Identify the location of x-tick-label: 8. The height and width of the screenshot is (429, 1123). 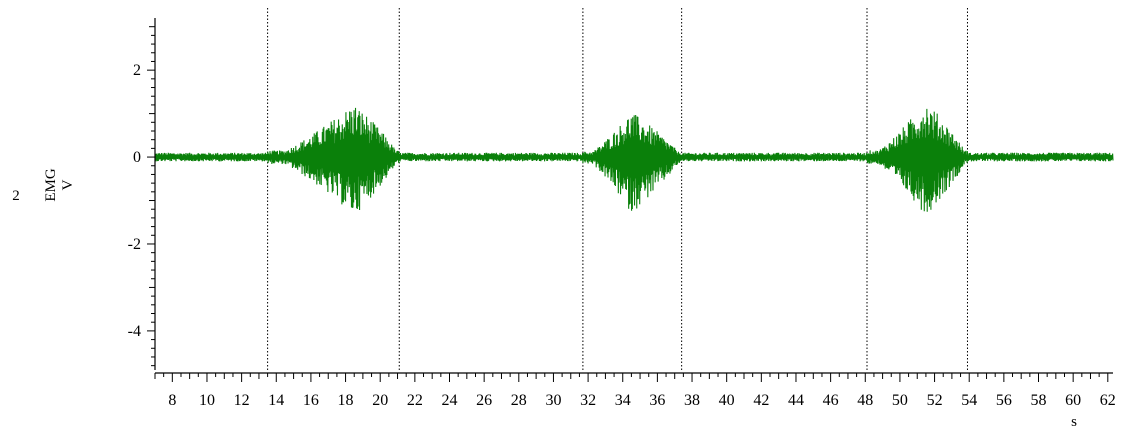
(172, 400).